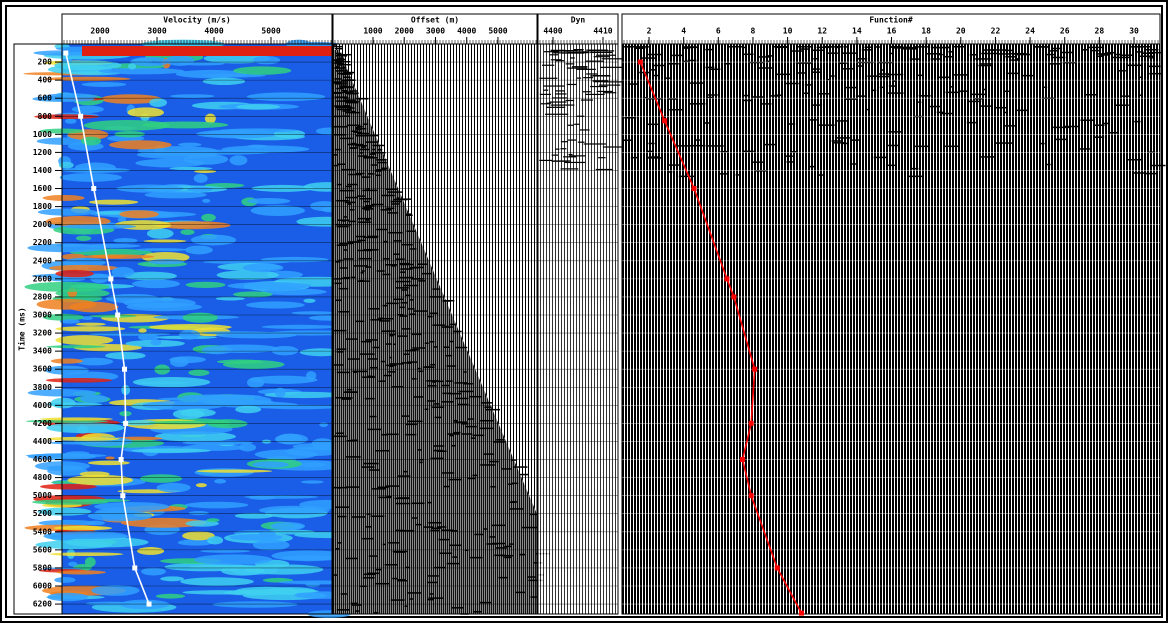  What do you see at coordinates (99, 31) in the screenshot?
I see `x-tick-label: 2000` at bounding box center [99, 31].